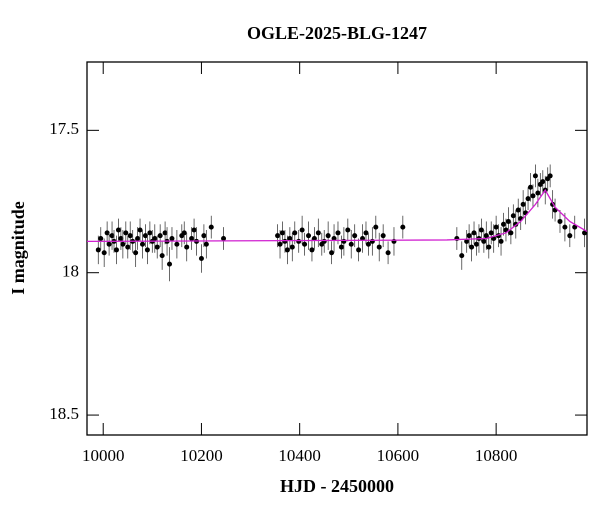  What do you see at coordinates (337, 33) in the screenshot?
I see `chart-title: OGLE-2025-BLG-1247` at bounding box center [337, 33].